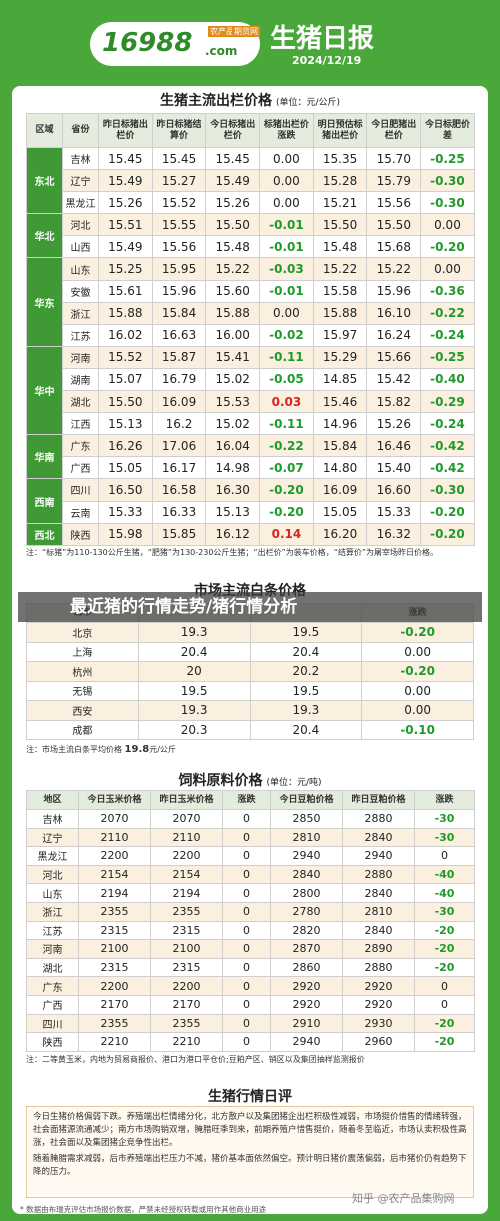 Image resolution: width=500 pixels, height=1221 pixels. Describe the element at coordinates (80, 335) in the screenshot. I see `province-cell: 江苏` at that location.